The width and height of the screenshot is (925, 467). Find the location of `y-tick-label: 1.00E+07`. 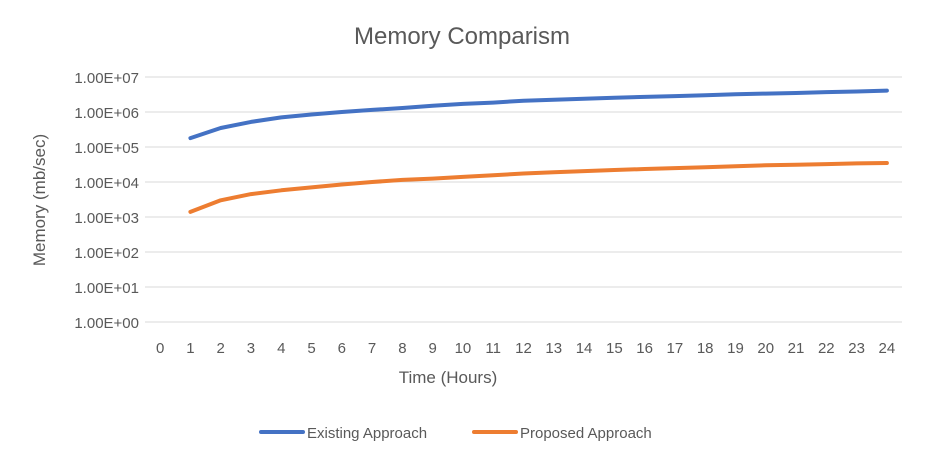

y-tick-label: 1.00E+07 is located at coordinates (106, 78).